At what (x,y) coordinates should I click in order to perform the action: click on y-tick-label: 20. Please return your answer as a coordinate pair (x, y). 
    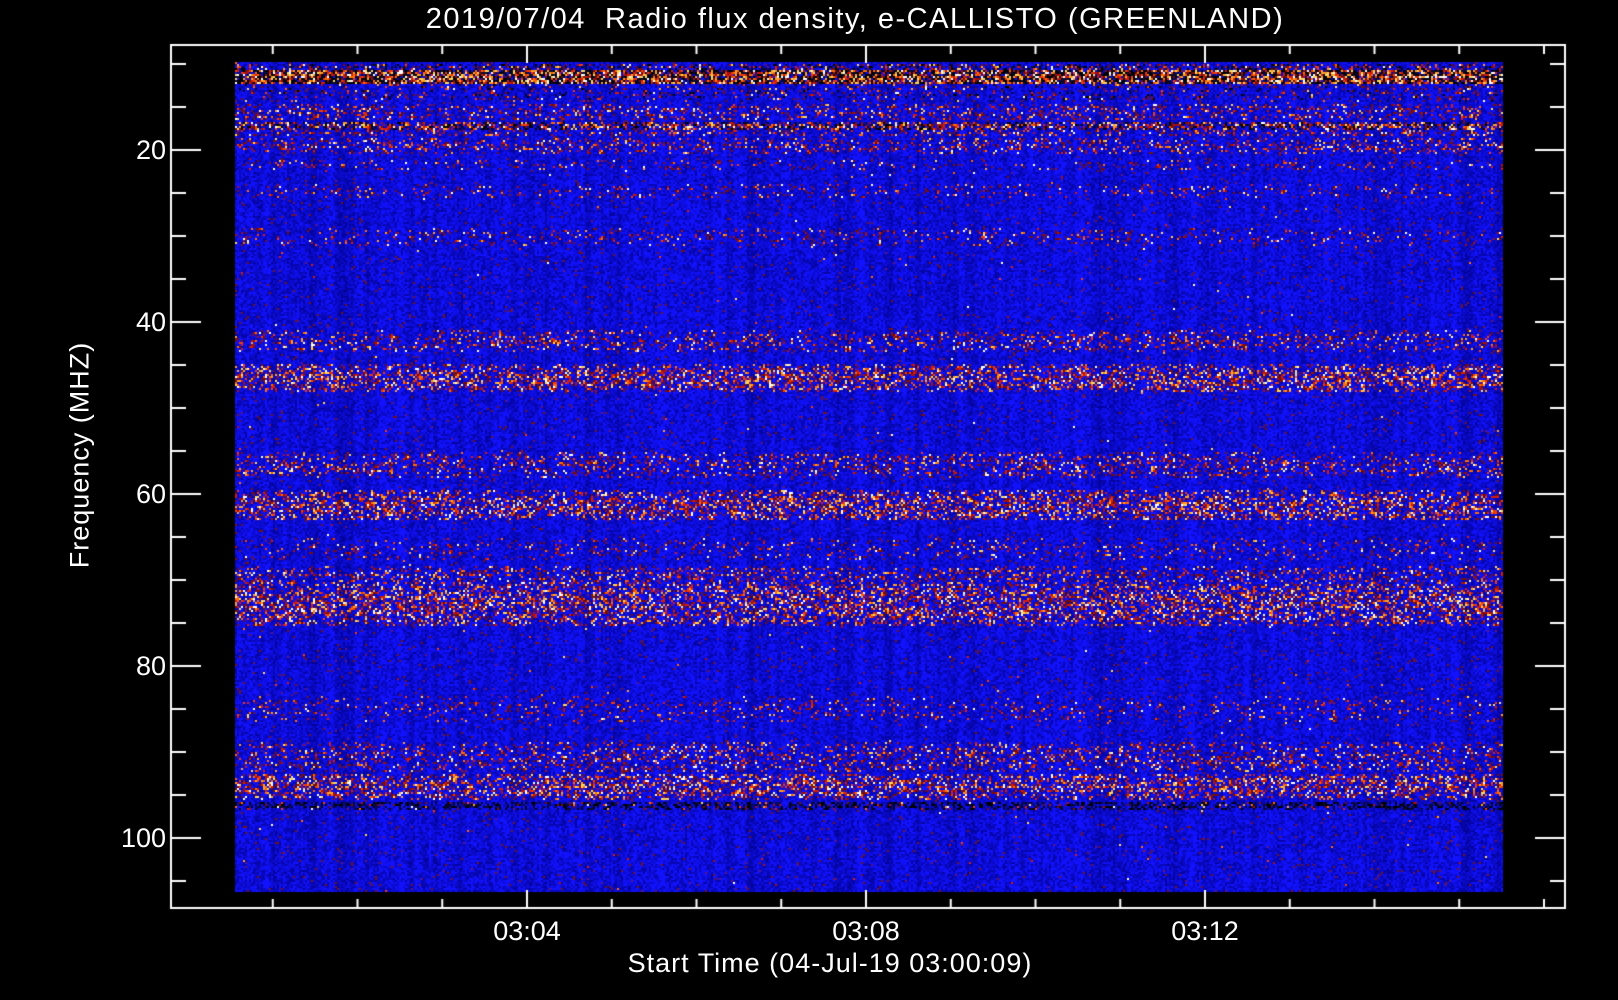
    Looking at the image, I should click on (150, 150).